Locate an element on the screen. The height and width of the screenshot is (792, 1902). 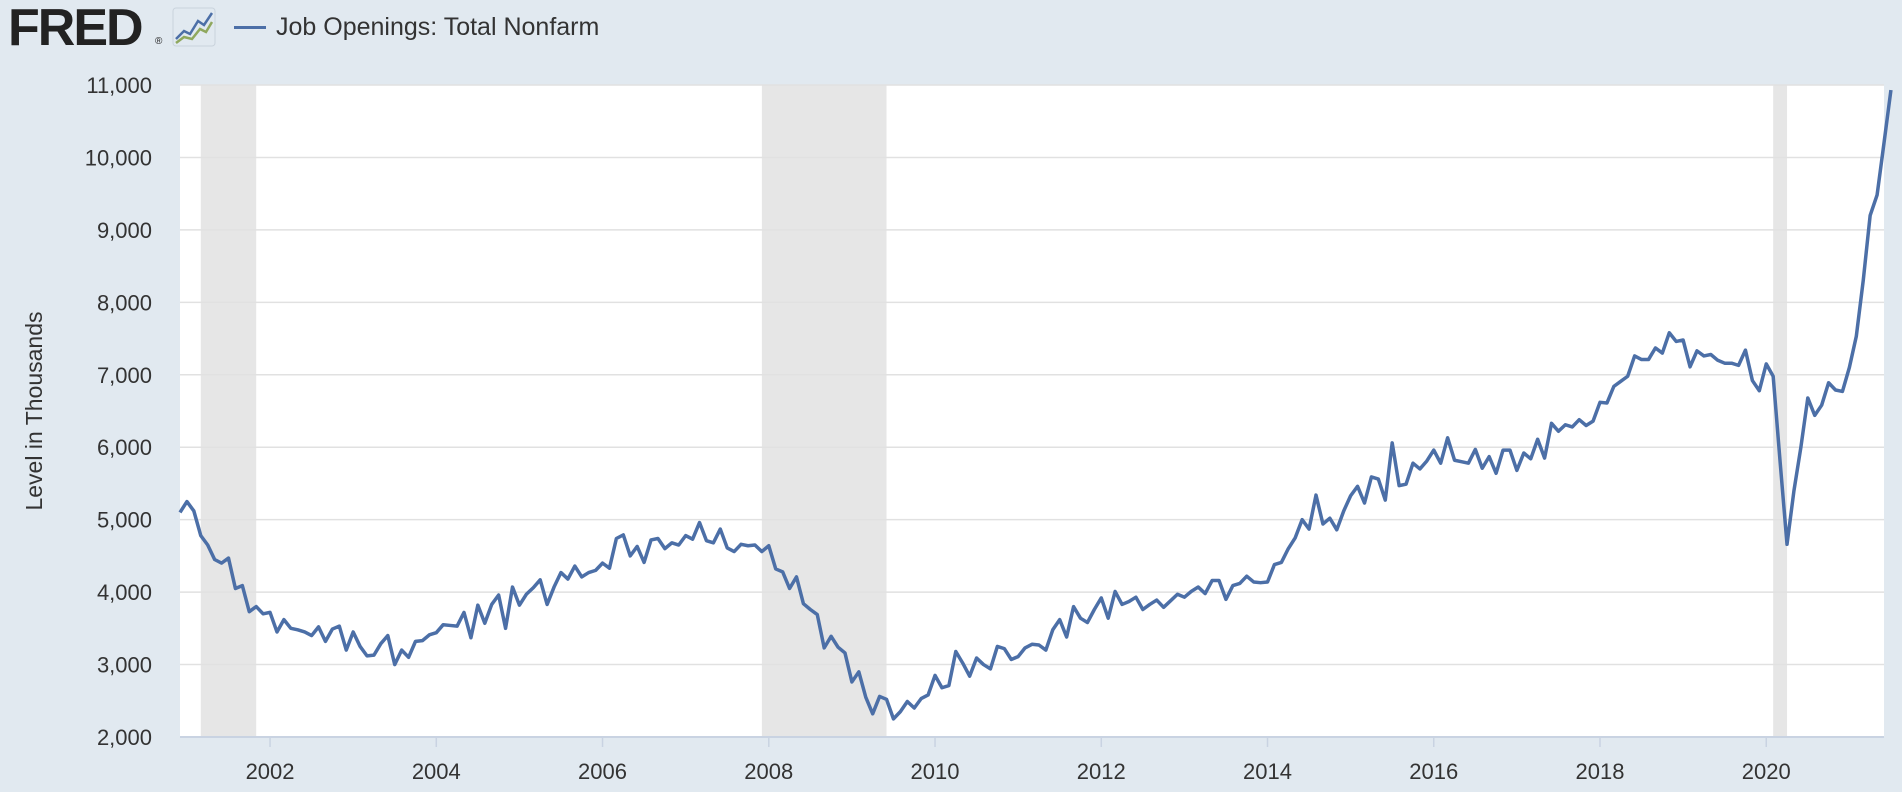
y-tick-label: 9,000 is located at coordinates (124, 230).